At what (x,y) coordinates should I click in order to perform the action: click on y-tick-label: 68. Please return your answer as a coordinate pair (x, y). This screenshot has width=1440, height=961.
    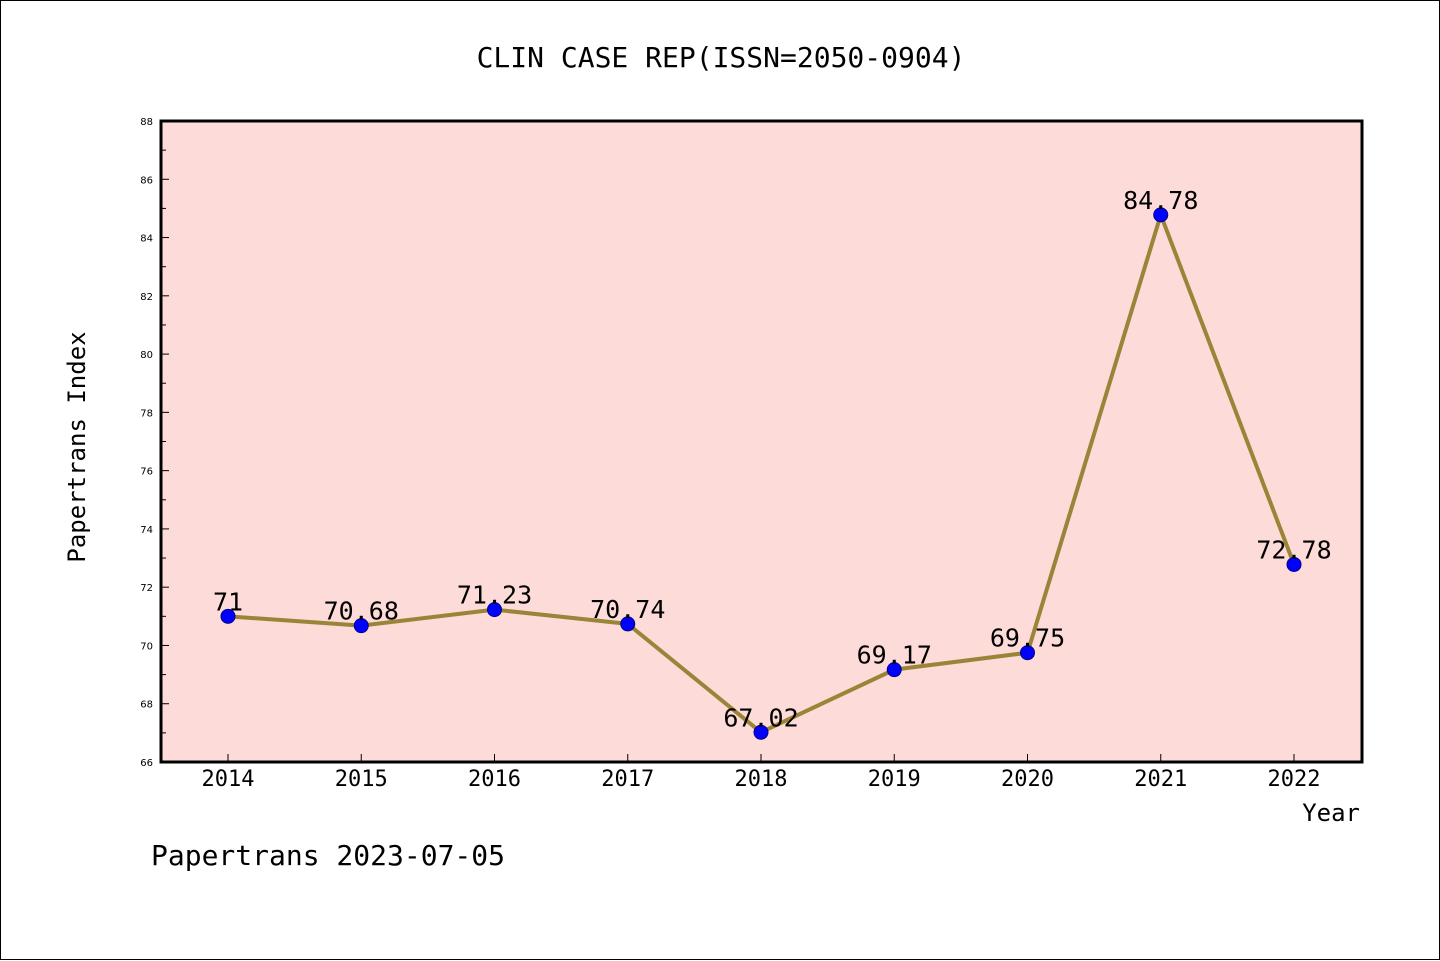
    Looking at the image, I should click on (146, 705).